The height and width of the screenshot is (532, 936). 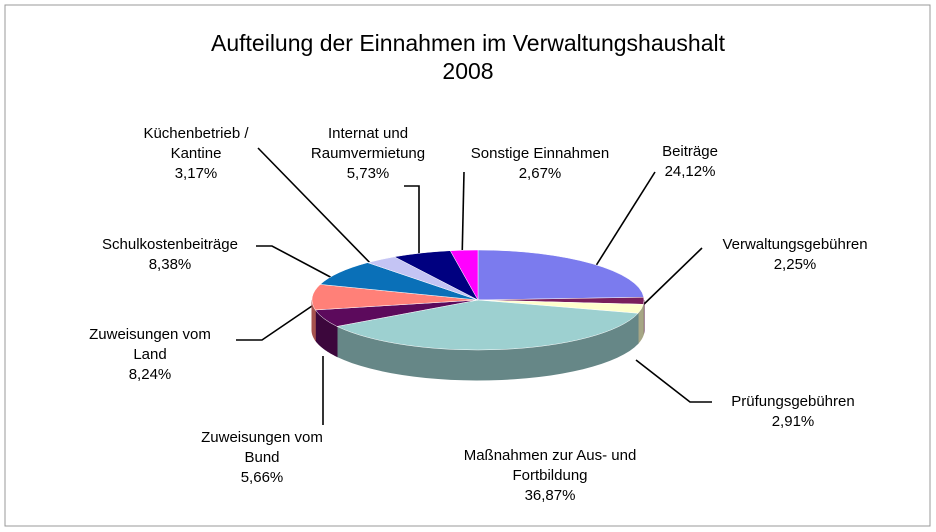 What do you see at coordinates (795, 244) in the screenshot?
I see `category-label: Verwaltungsgebühren` at bounding box center [795, 244].